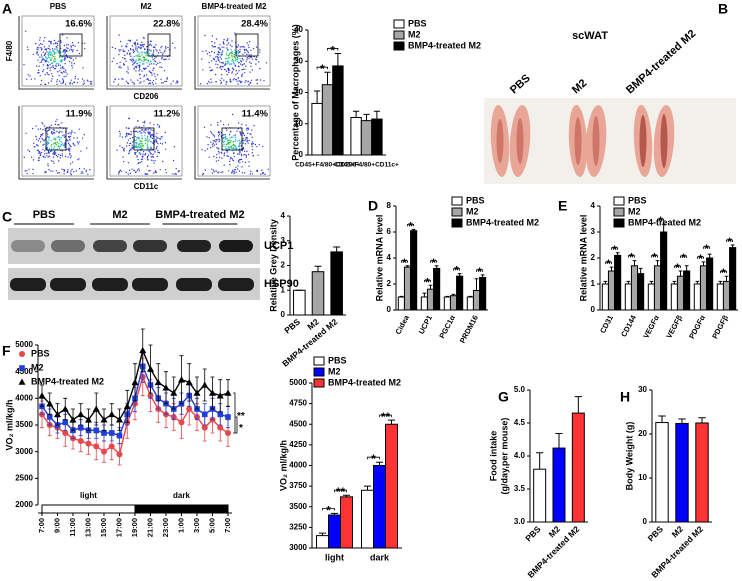  What do you see at coordinates (493, 456) in the screenshot?
I see `y-axis-label: Food intake` at bounding box center [493, 456].